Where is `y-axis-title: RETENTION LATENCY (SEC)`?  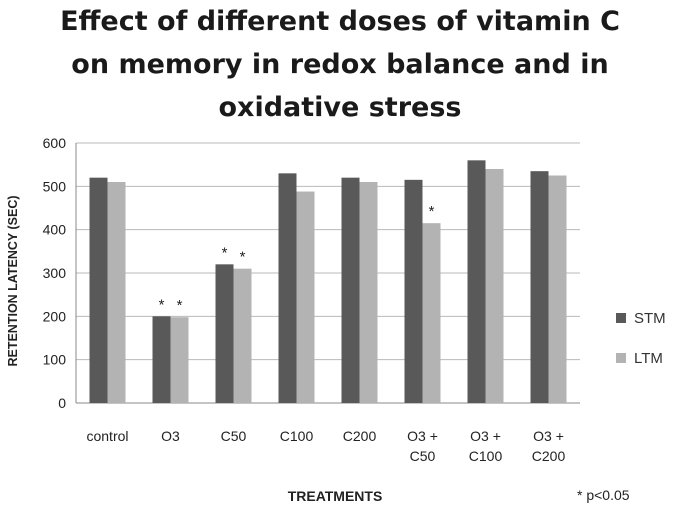 y-axis-title: RETENTION LATENCY (SEC) is located at coordinates (13, 280).